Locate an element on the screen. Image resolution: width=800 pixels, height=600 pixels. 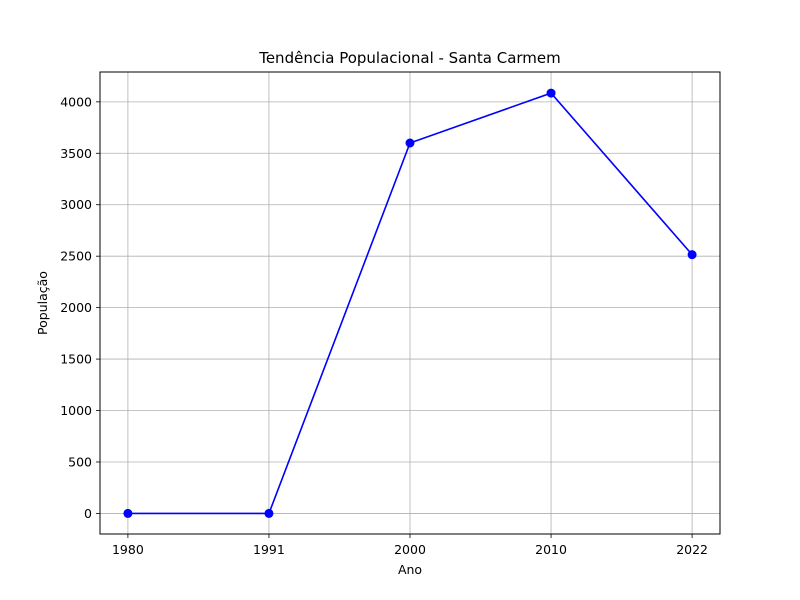
y-tick-label: 0 is located at coordinates (88, 513).